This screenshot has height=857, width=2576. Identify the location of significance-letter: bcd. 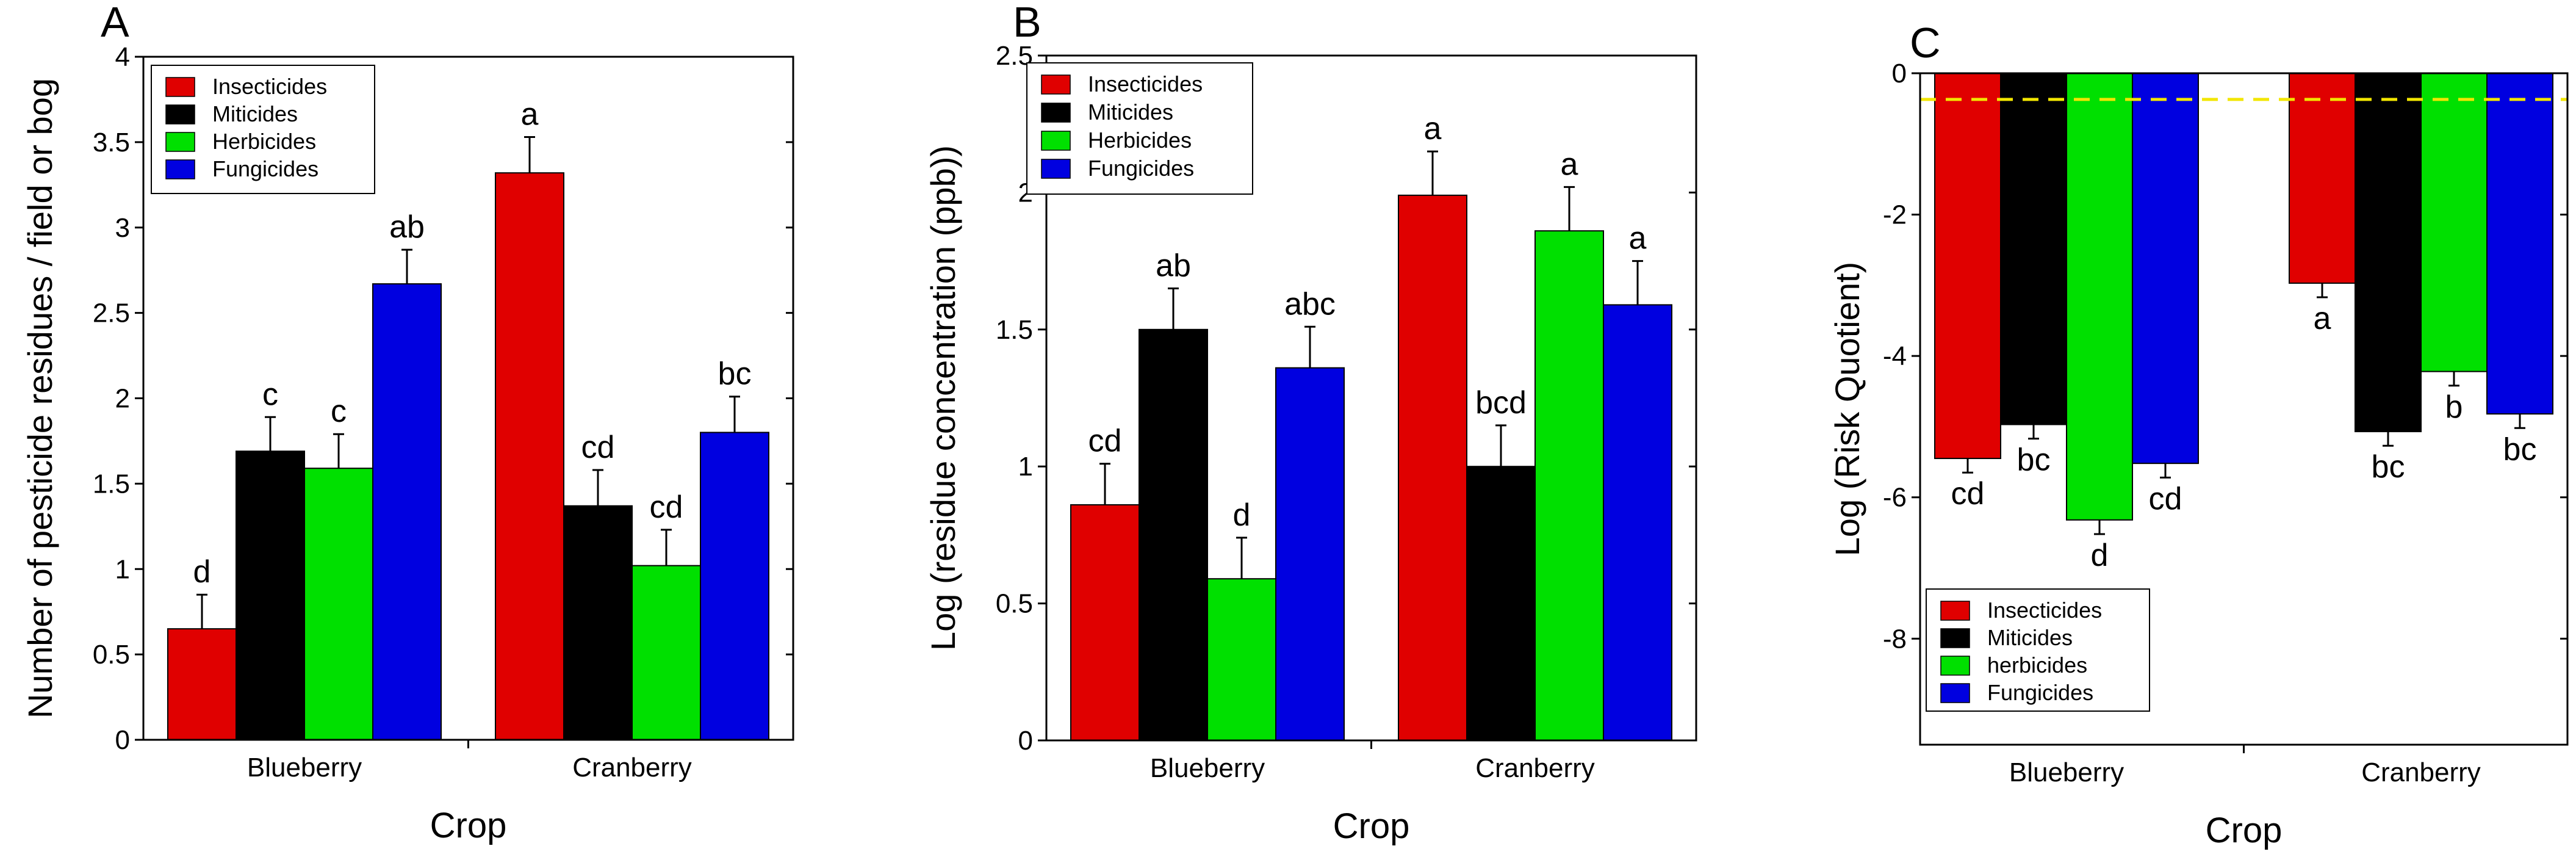
(1501, 403).